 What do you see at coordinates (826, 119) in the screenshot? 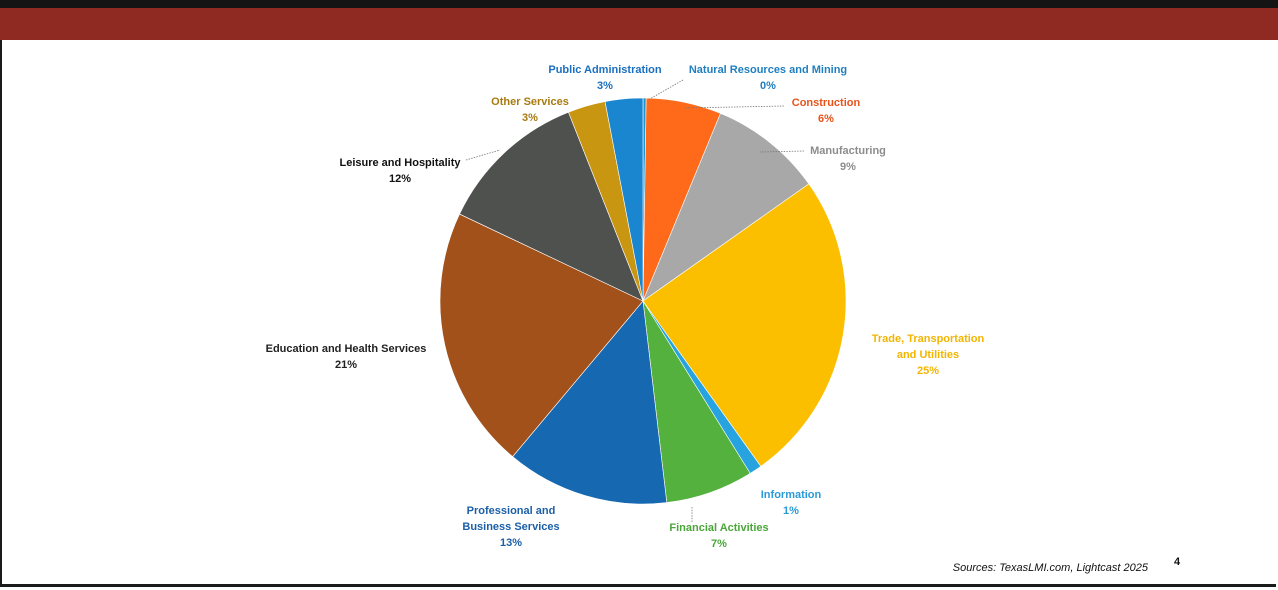
I see `slice-value-construction: 6%` at bounding box center [826, 119].